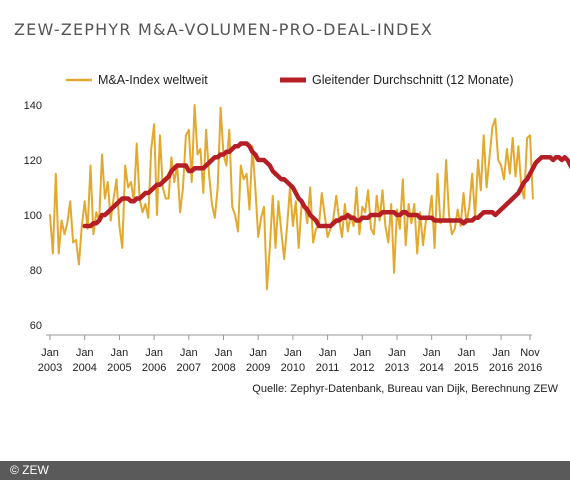  Describe the element at coordinates (154, 368) in the screenshot. I see `x-tick-label-year: 2006` at that location.